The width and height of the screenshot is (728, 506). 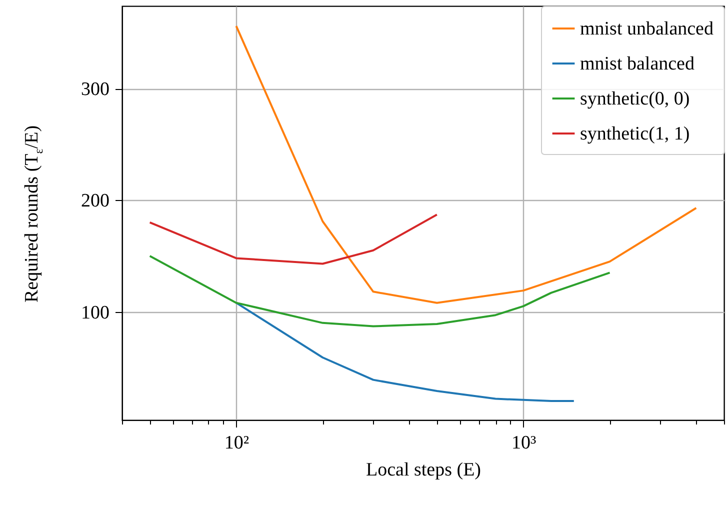 What do you see at coordinates (424, 470) in the screenshot?
I see `x-axis-title: Local steps (E)` at bounding box center [424, 470].